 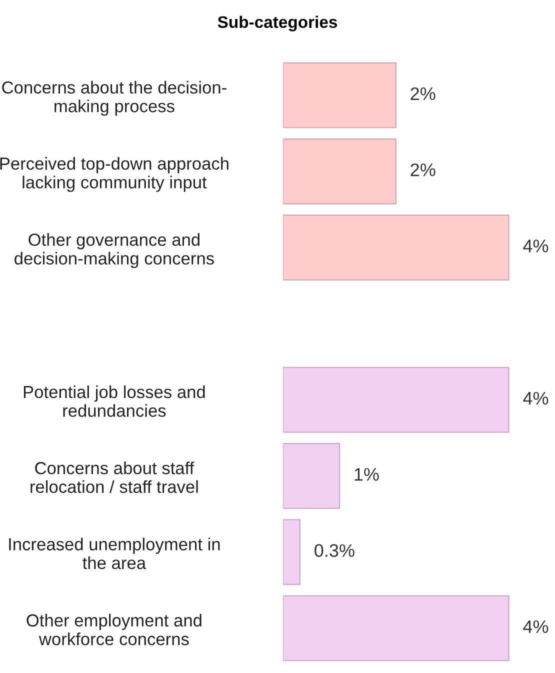 What do you see at coordinates (114, 554) in the screenshot?
I see `y-tick-label: Increased unemployment in the area` at bounding box center [114, 554].